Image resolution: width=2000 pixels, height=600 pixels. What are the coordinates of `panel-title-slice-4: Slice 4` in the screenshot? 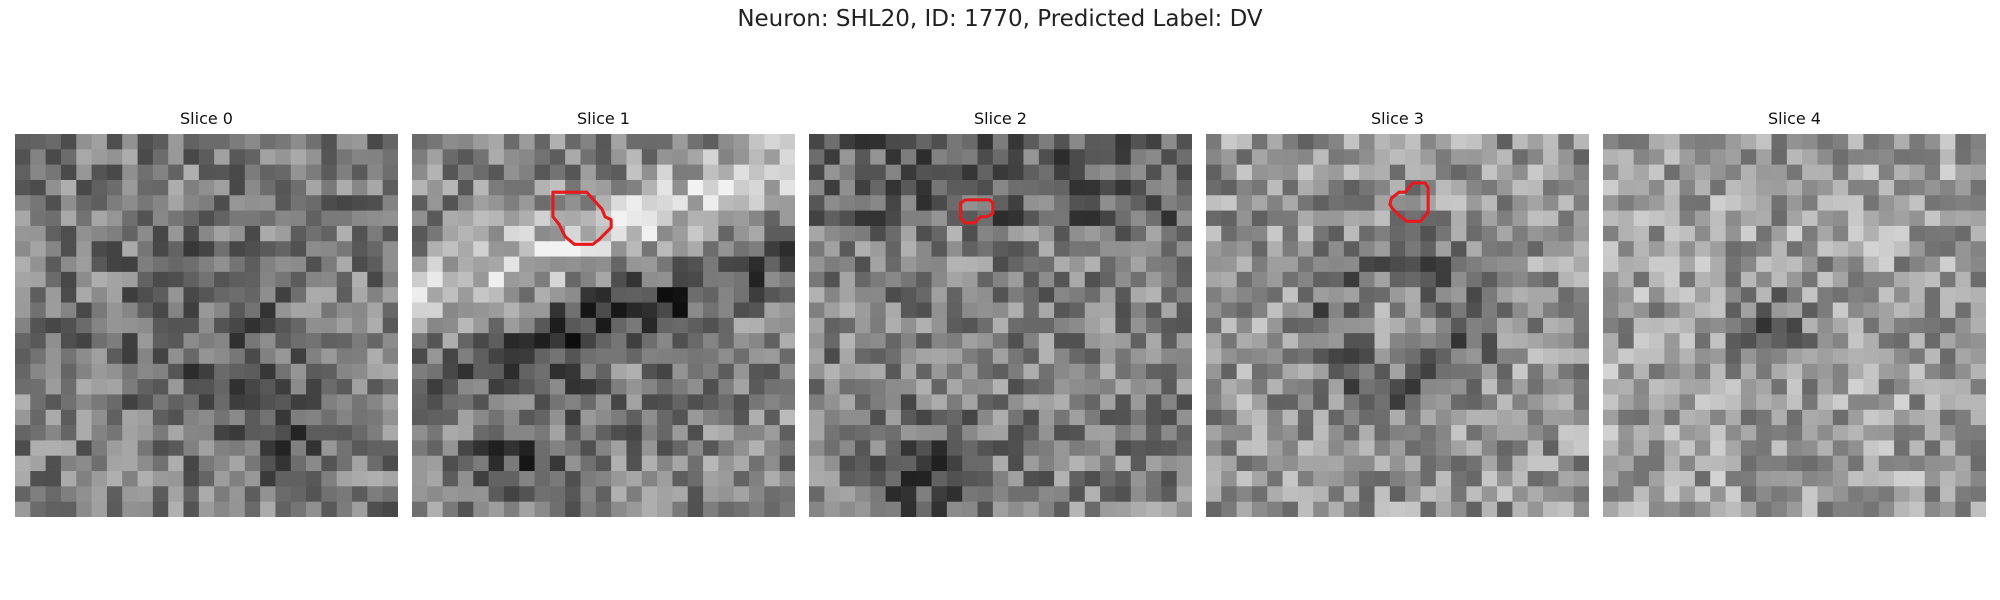 It's located at (1794, 118).